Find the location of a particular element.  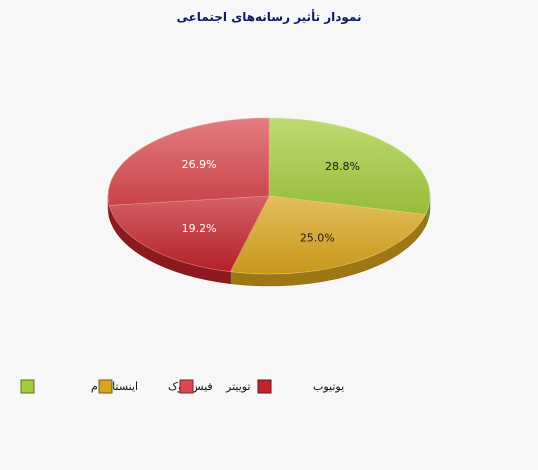

slice-3-top is located at coordinates (188, 161).